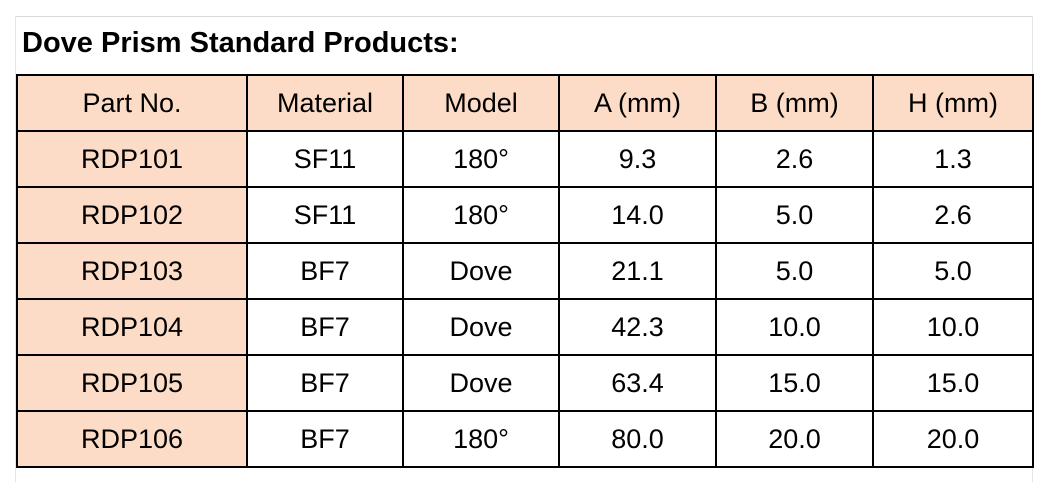 The width and height of the screenshot is (1048, 496). Describe the element at coordinates (637, 271) in the screenshot. I see `cell-a-mm: 21.1` at that location.